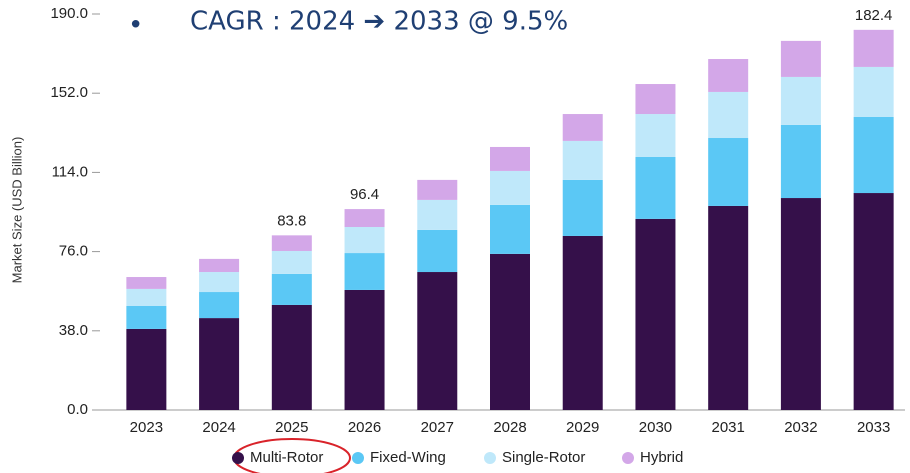 This screenshot has height=473, width=910. What do you see at coordinates (77, 409) in the screenshot?
I see `y-tick-label: 0.0` at bounding box center [77, 409].